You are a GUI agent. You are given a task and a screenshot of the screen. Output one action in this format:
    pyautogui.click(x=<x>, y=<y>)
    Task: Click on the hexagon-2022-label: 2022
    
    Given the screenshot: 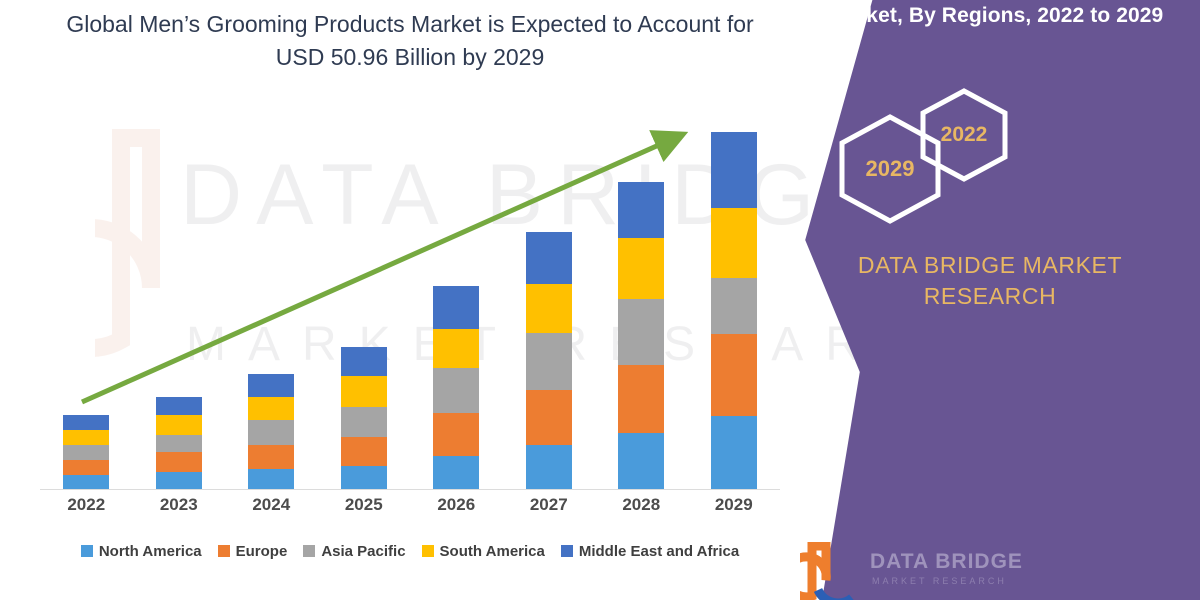 What is the action you would take?
    pyautogui.click(x=964, y=134)
    